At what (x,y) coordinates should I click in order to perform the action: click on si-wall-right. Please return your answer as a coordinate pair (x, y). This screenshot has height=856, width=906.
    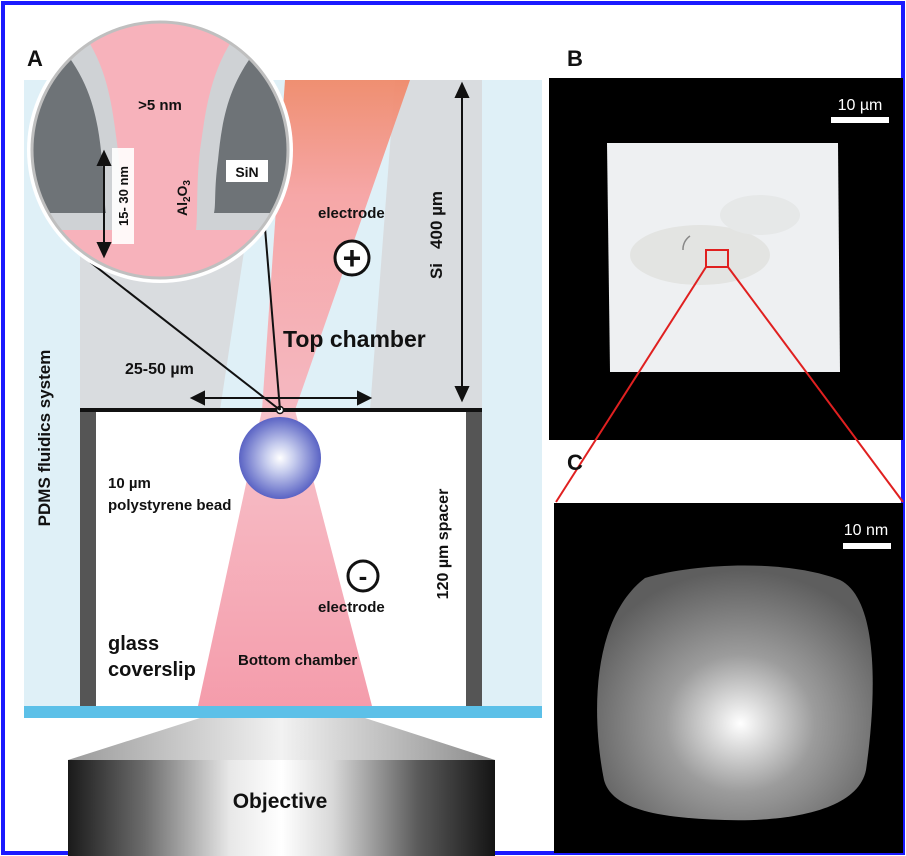
    Looking at the image, I should click on (426, 245).